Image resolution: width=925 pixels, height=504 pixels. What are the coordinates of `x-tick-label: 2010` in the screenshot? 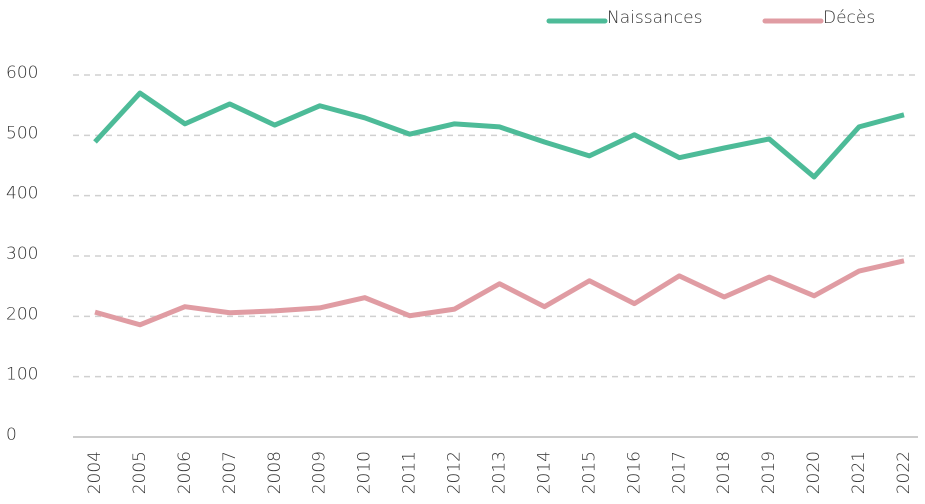 It's located at (365, 472).